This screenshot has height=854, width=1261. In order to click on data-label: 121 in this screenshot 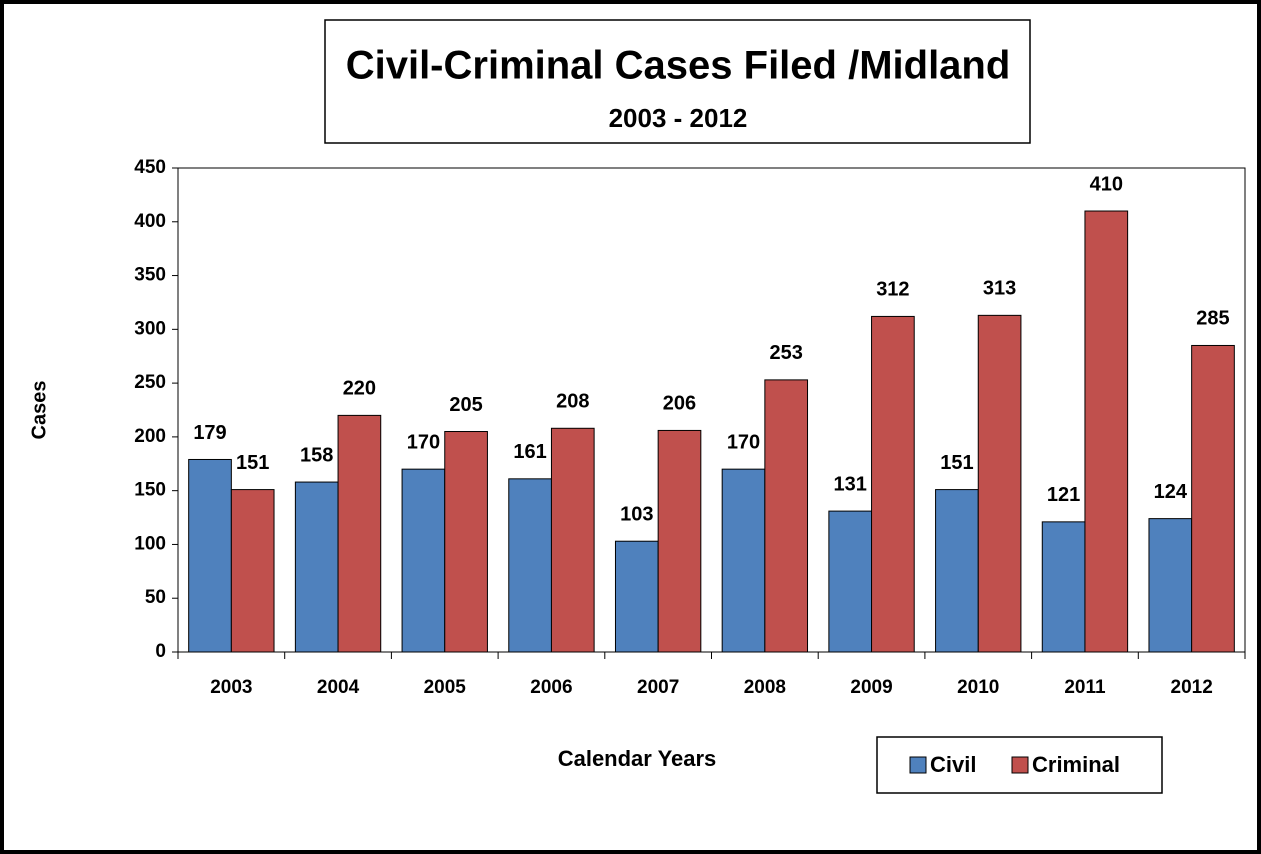, I will do `click(1063, 495)`.